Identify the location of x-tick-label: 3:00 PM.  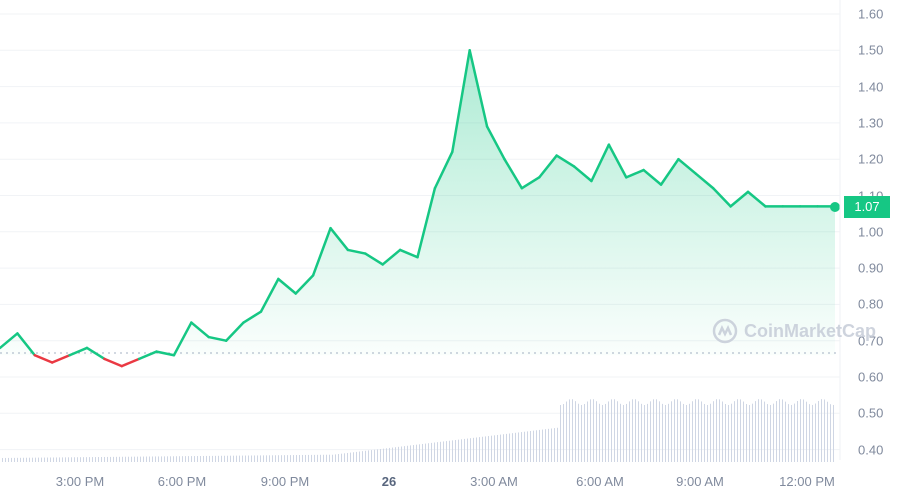
(80, 481).